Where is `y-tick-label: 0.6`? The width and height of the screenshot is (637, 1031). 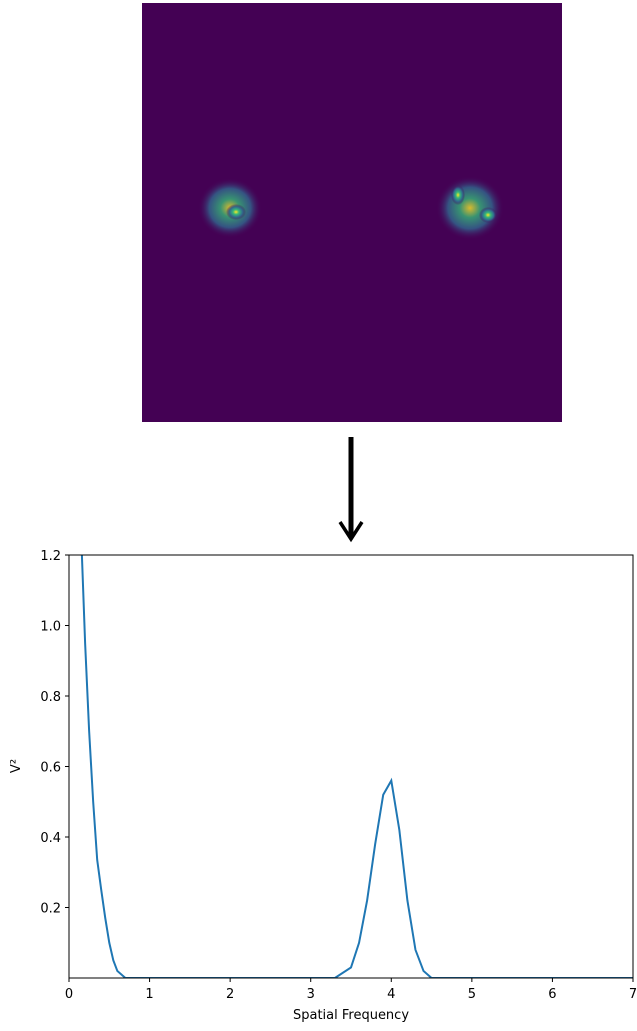
y-tick-label: 0.6 is located at coordinates (50, 768).